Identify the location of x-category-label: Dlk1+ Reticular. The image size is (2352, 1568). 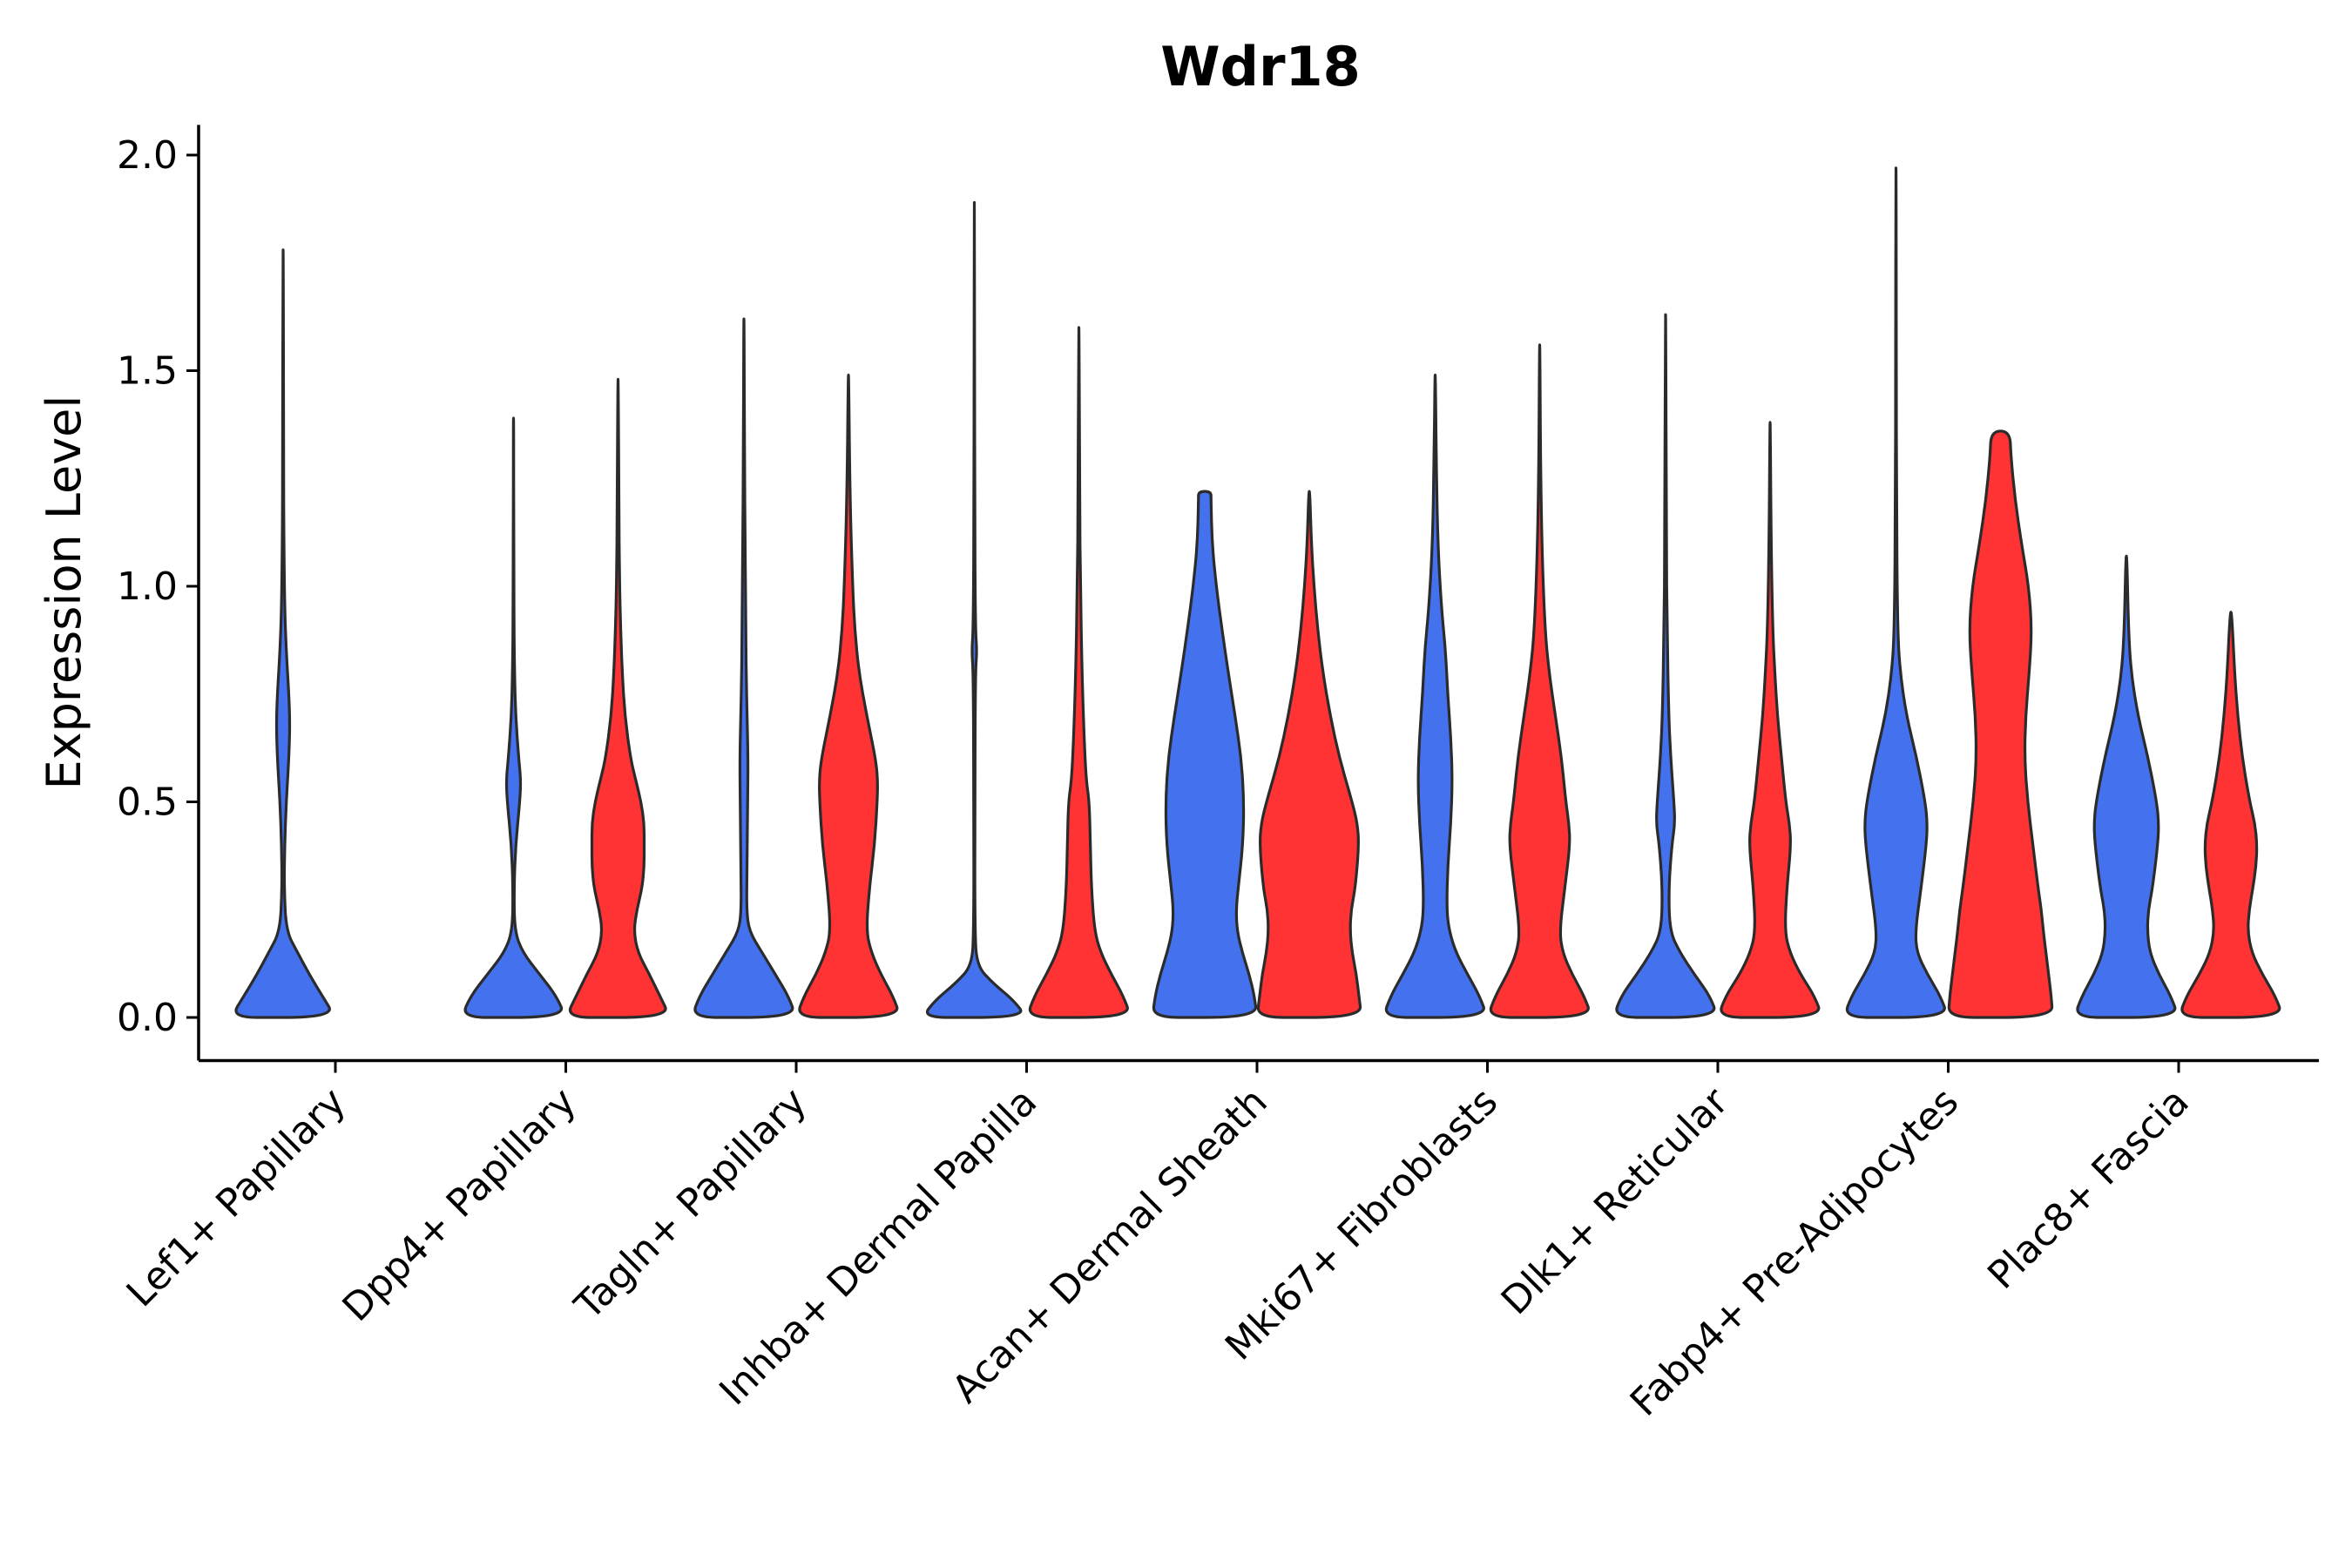
(1615, 1201).